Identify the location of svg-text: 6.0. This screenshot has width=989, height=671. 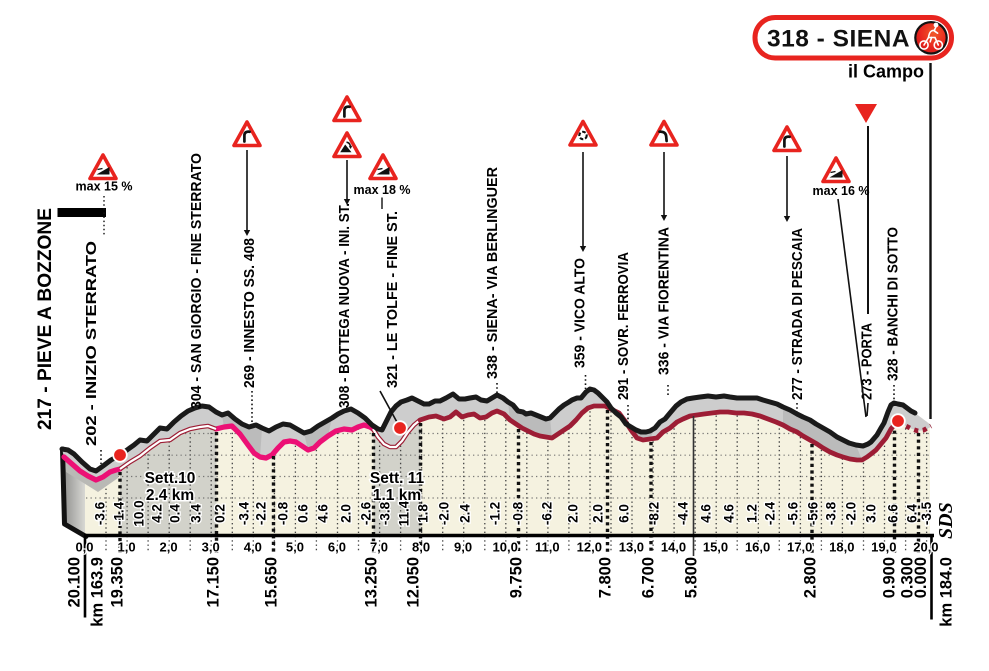
(624, 513).